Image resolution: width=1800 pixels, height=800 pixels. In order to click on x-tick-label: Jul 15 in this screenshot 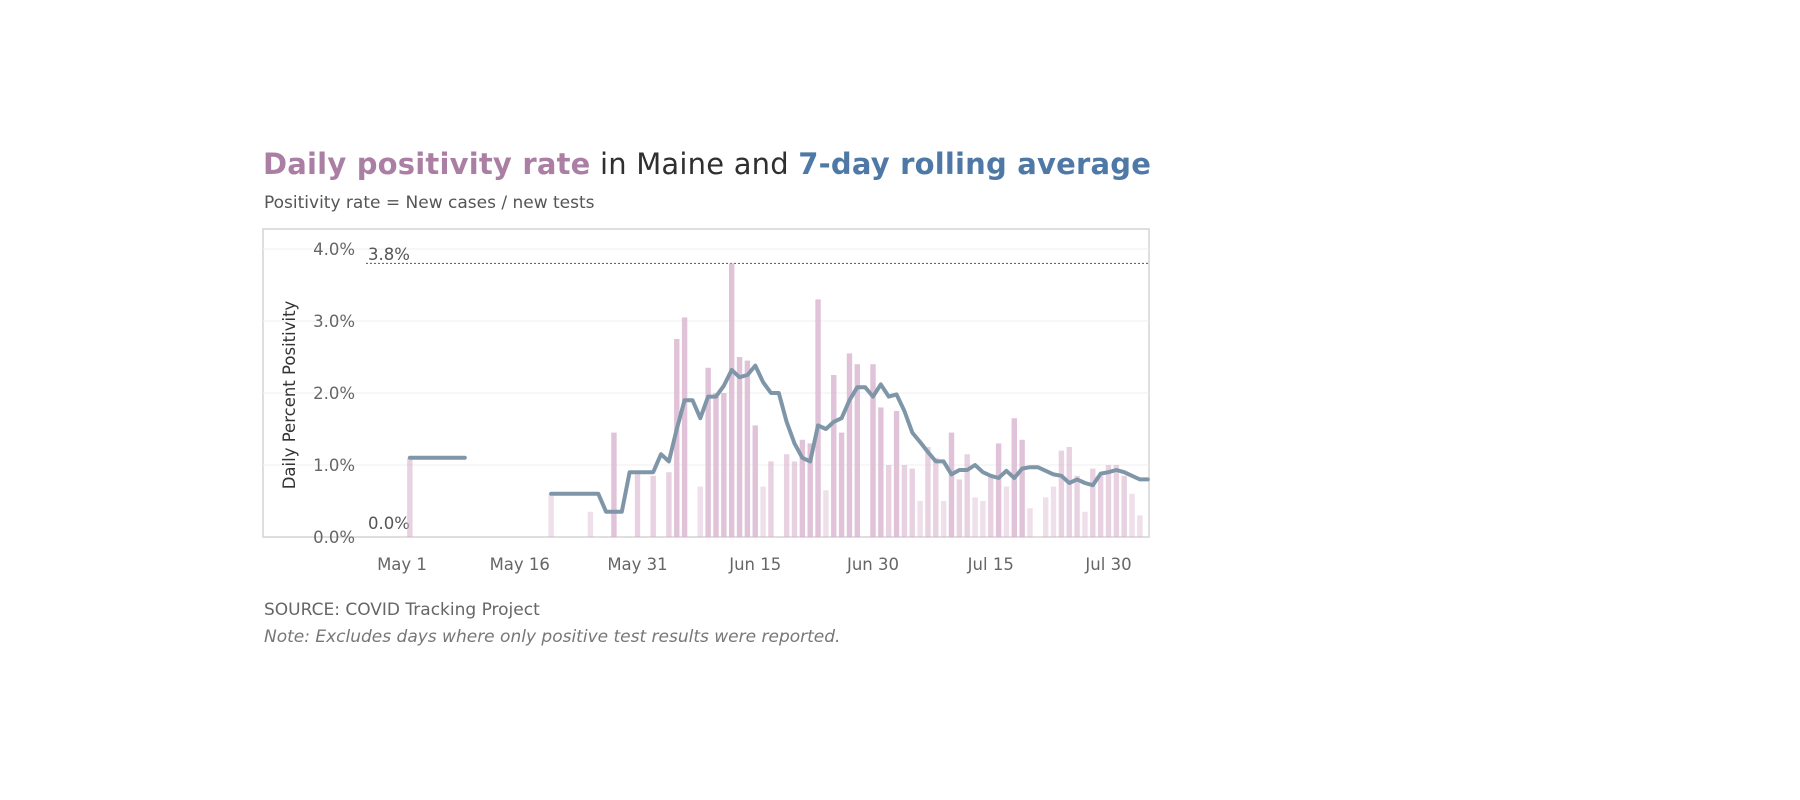, I will do `click(990, 564)`.